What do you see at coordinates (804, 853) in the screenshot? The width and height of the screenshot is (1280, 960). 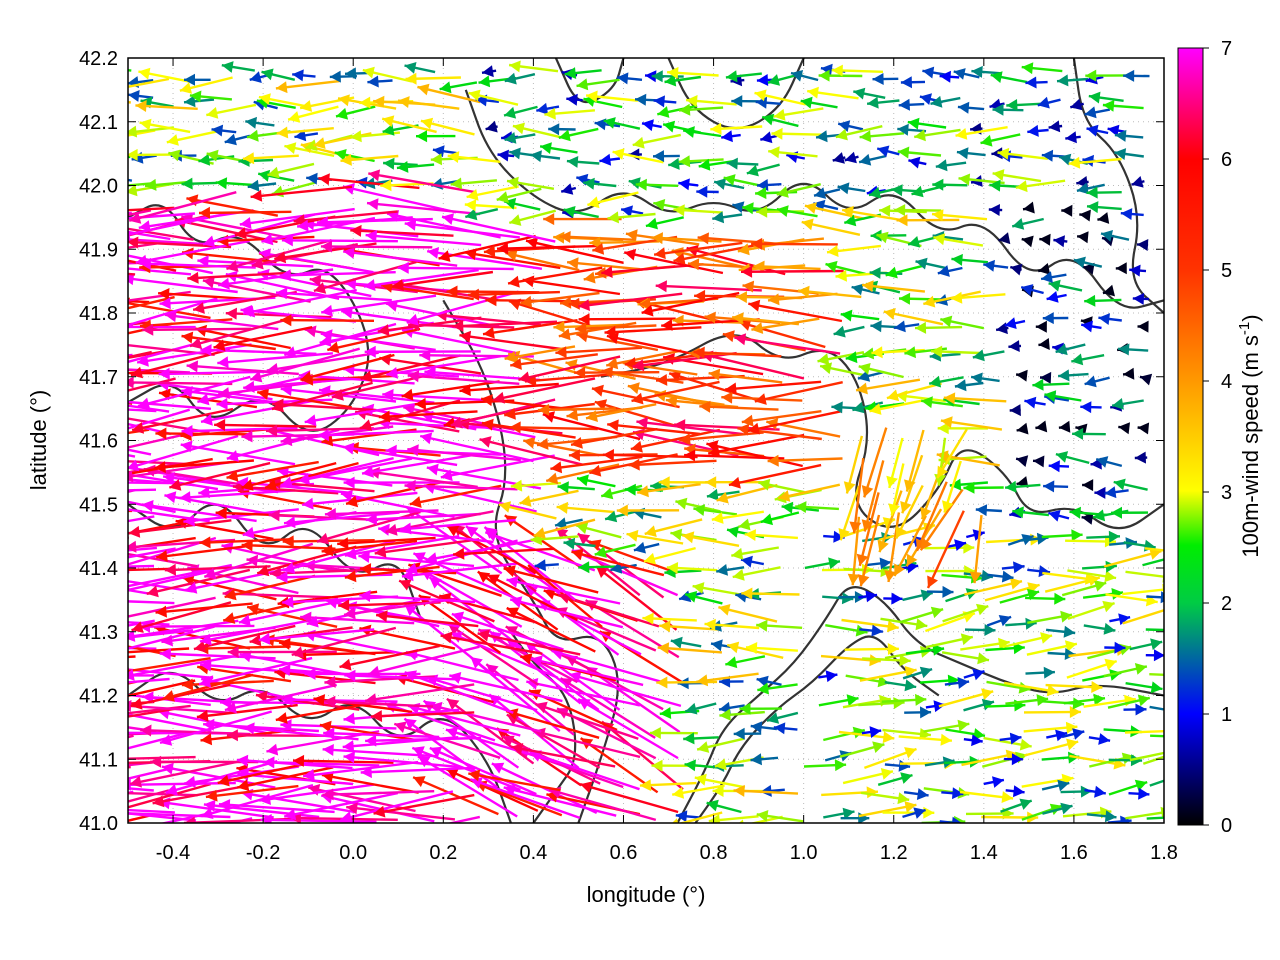 I see `x-tick-label: 1.0` at bounding box center [804, 853].